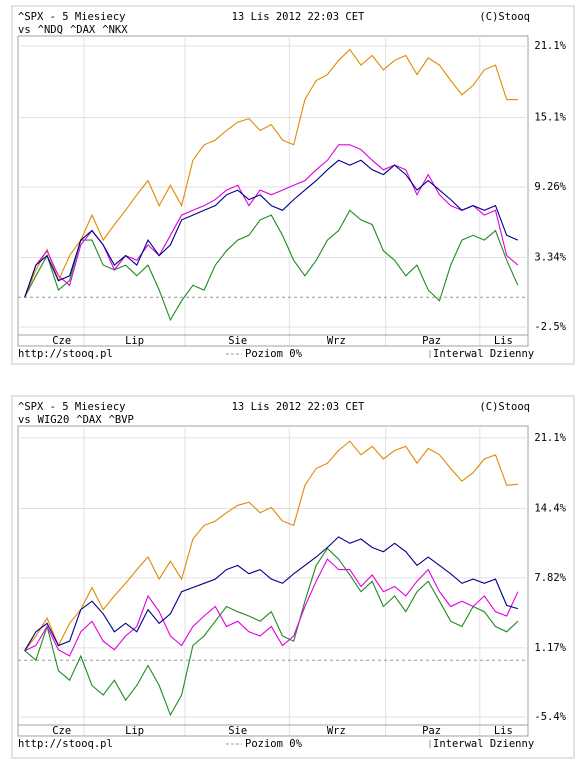 The image size is (582, 764). Describe the element at coordinates (550, 327) in the screenshot. I see `y-tick-label: -2.5%` at that location.